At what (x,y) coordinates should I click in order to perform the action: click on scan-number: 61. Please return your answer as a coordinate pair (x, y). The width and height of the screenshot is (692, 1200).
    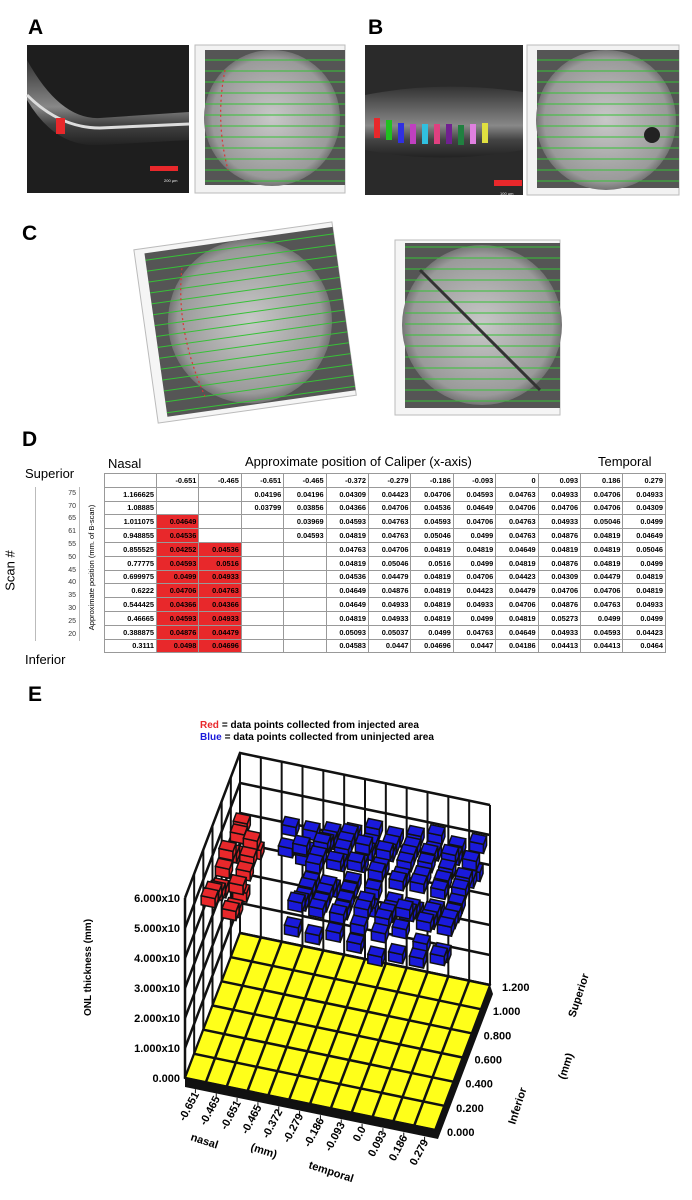
    Looking at the image, I should click on (57, 532).